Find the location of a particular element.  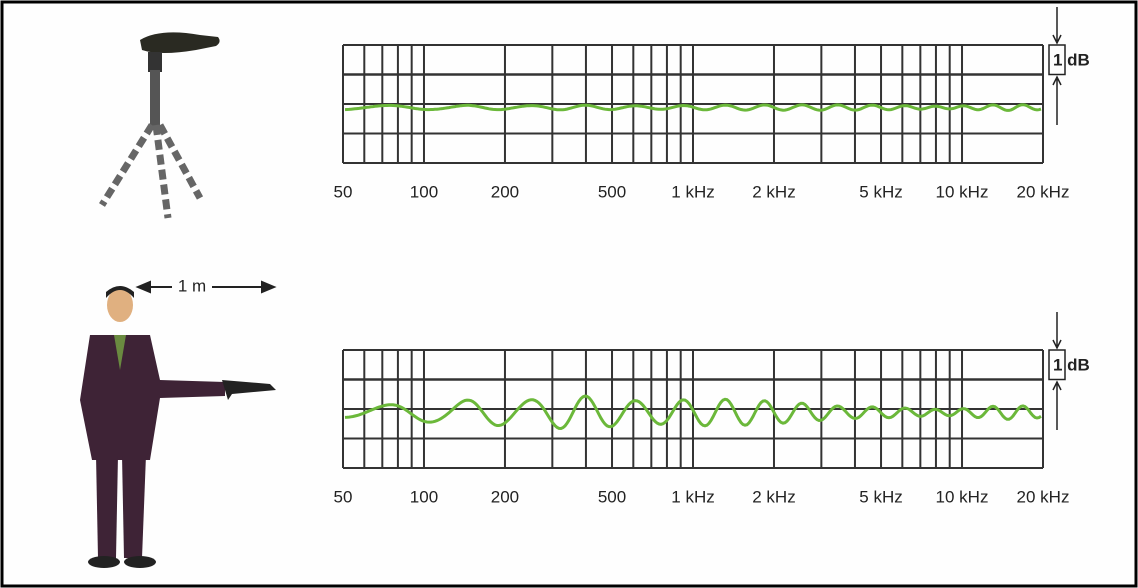

distance-arrow is located at coordinates (206, 287).